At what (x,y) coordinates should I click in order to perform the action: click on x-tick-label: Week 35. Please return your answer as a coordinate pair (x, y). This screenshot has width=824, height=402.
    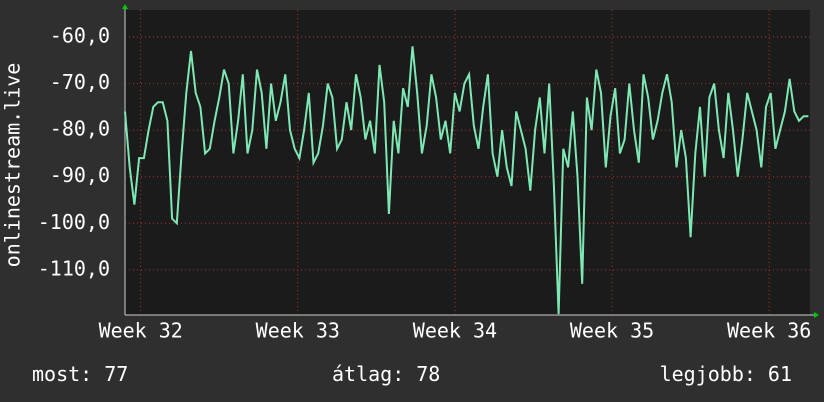
    Looking at the image, I should click on (612, 331).